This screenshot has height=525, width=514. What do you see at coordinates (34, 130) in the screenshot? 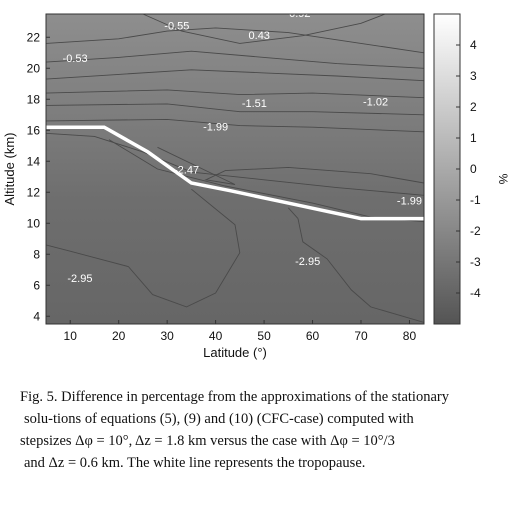
I see `y-tick-label: 16` at bounding box center [34, 130].